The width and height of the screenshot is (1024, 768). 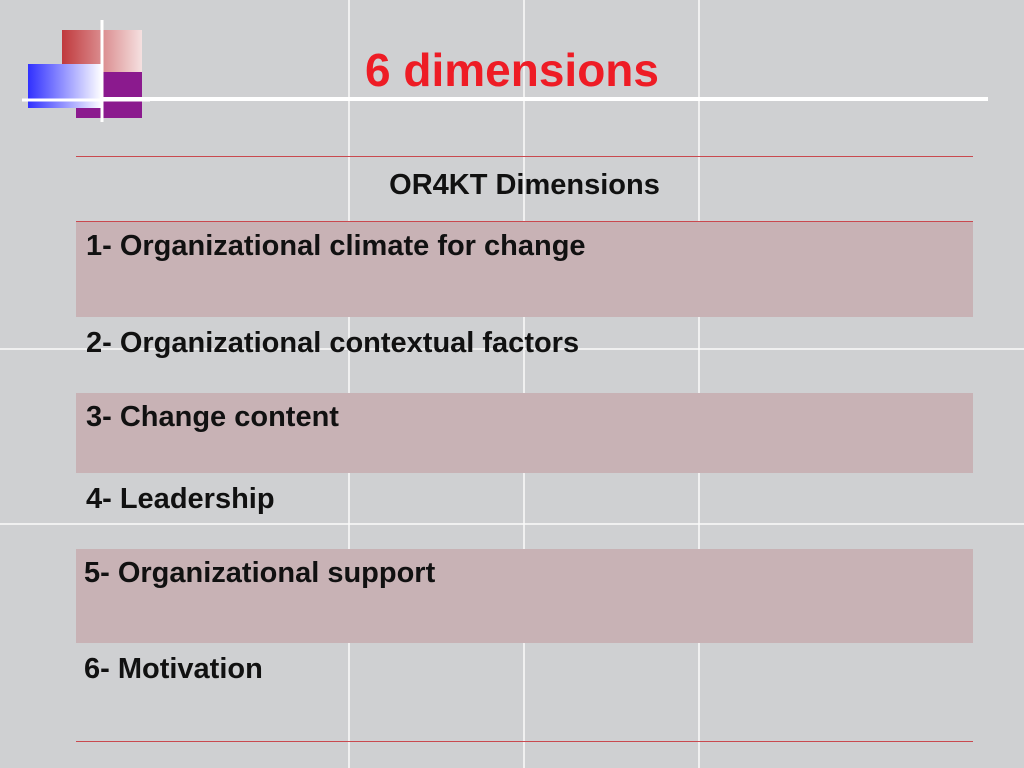 What do you see at coordinates (524, 269) in the screenshot?
I see `table-row: 1- Organizational climate for change` at bounding box center [524, 269].